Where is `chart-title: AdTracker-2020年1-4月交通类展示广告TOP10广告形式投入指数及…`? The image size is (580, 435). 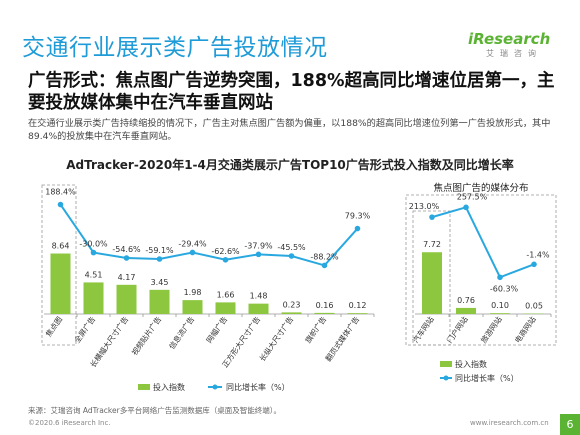 chart-title: AdTracker-2020年1-4月交通类展示广告TOP10广告形式投入指数及… is located at coordinates (290, 165).